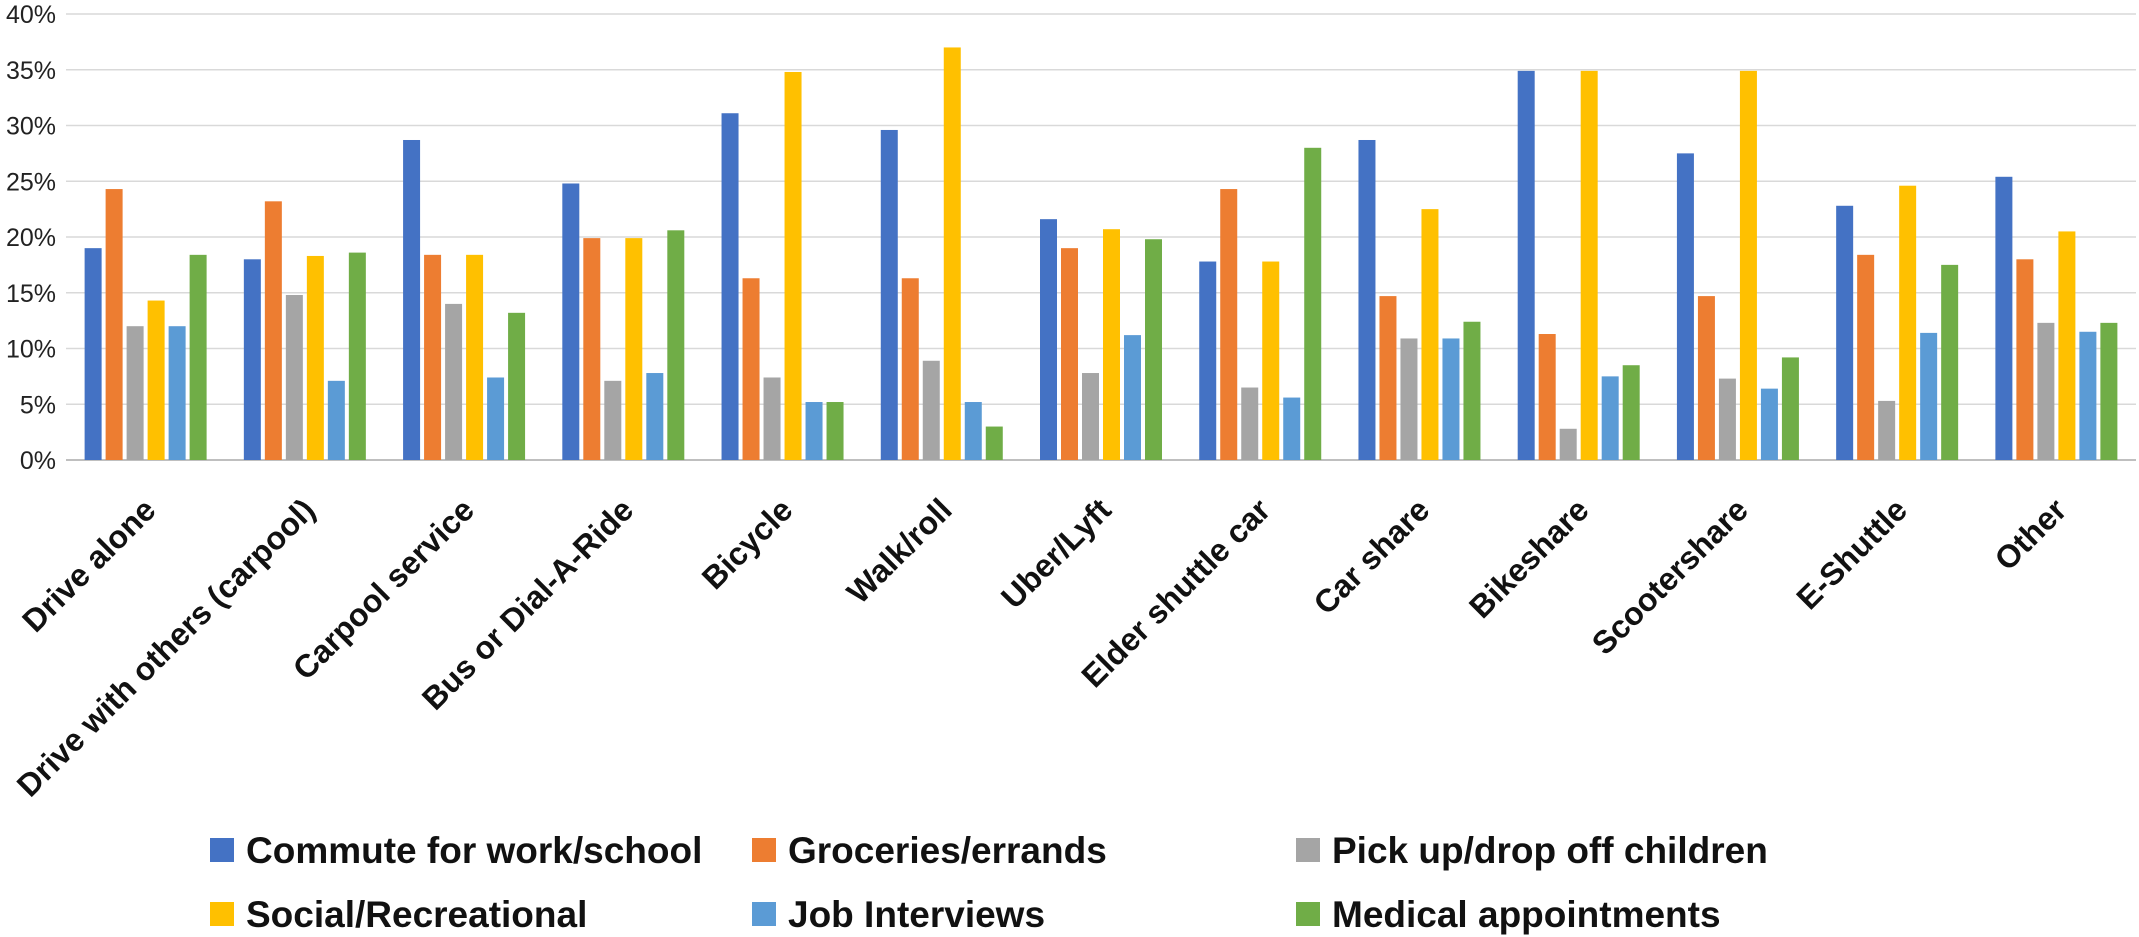 Image resolution: width=2139 pixels, height=937 pixels. What do you see at coordinates (1526, 914) in the screenshot?
I see `legend-label: Medical appointments` at bounding box center [1526, 914].